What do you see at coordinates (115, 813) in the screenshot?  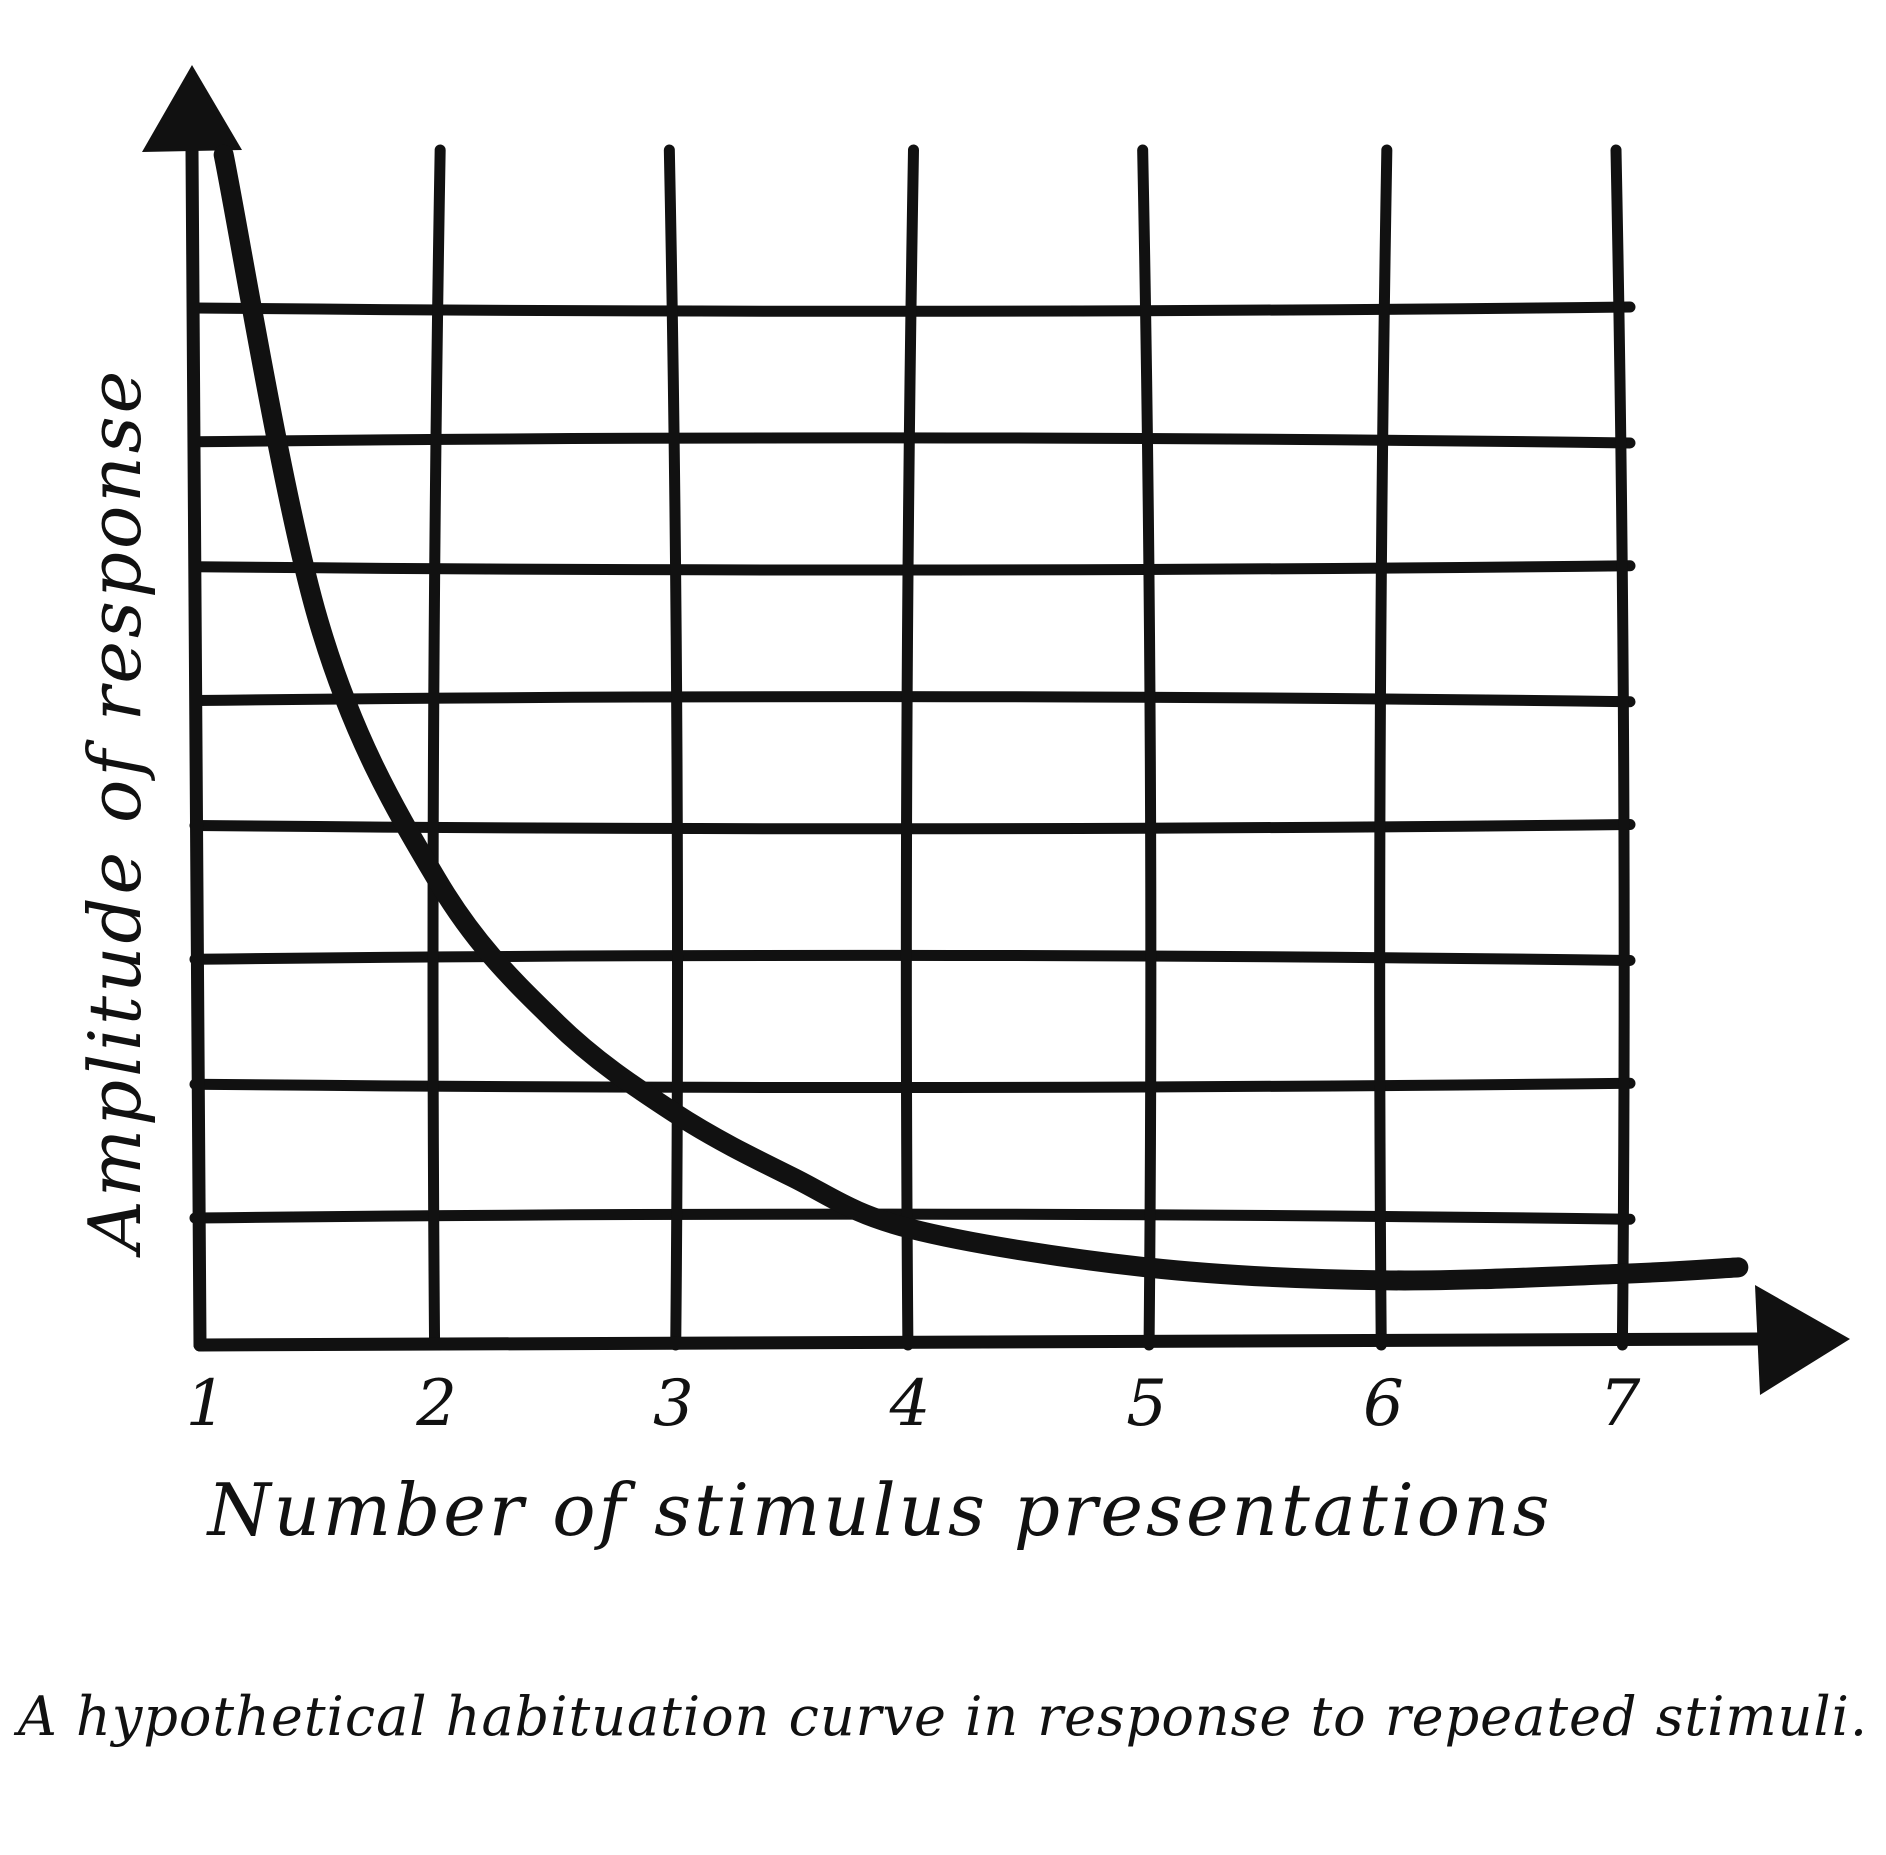 I see `y-axis-title: Amplitude of response` at bounding box center [115, 813].